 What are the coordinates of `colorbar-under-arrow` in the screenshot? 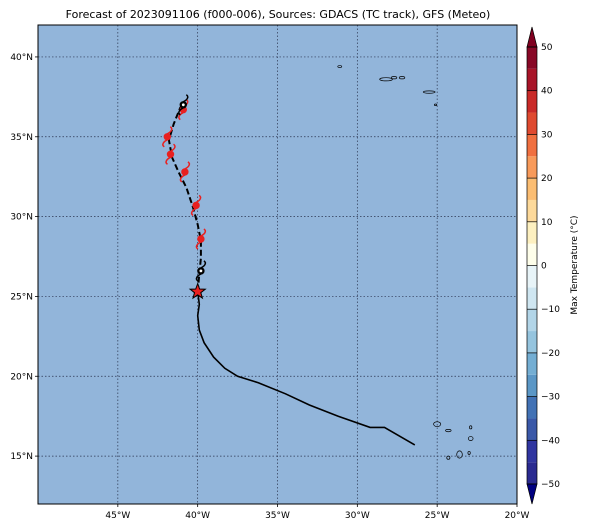 It's located at (532, 494).